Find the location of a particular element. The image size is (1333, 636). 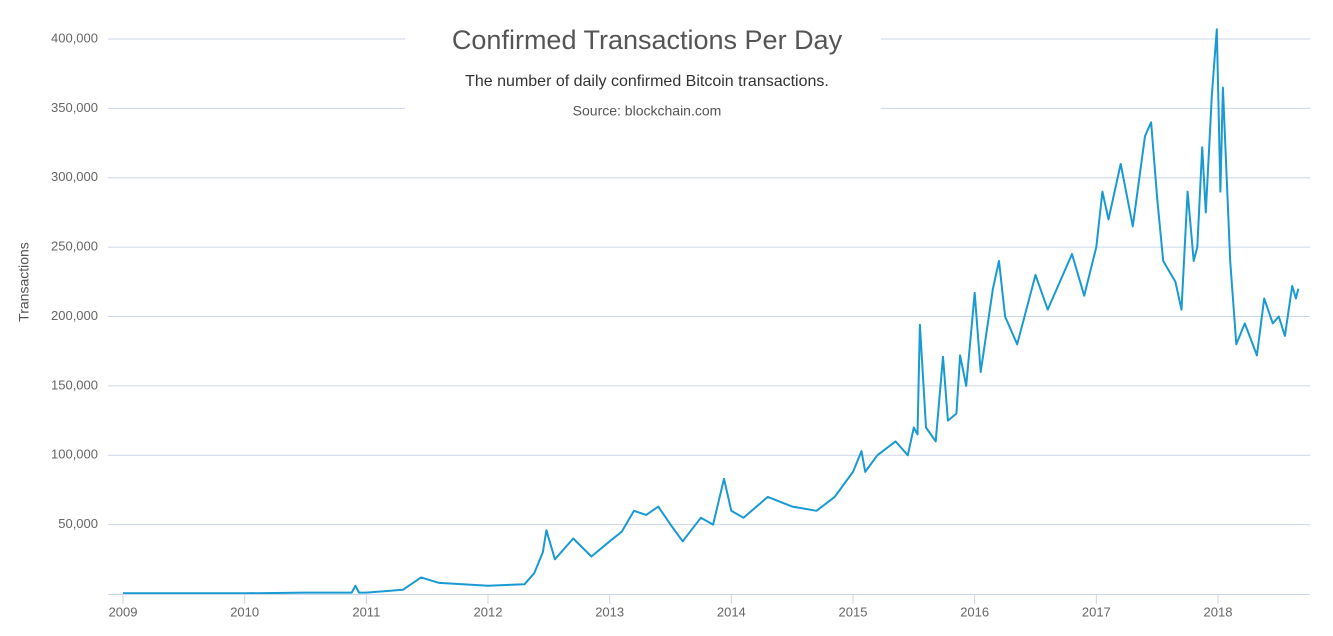

y-tick-label: 350,000 is located at coordinates (74, 107).